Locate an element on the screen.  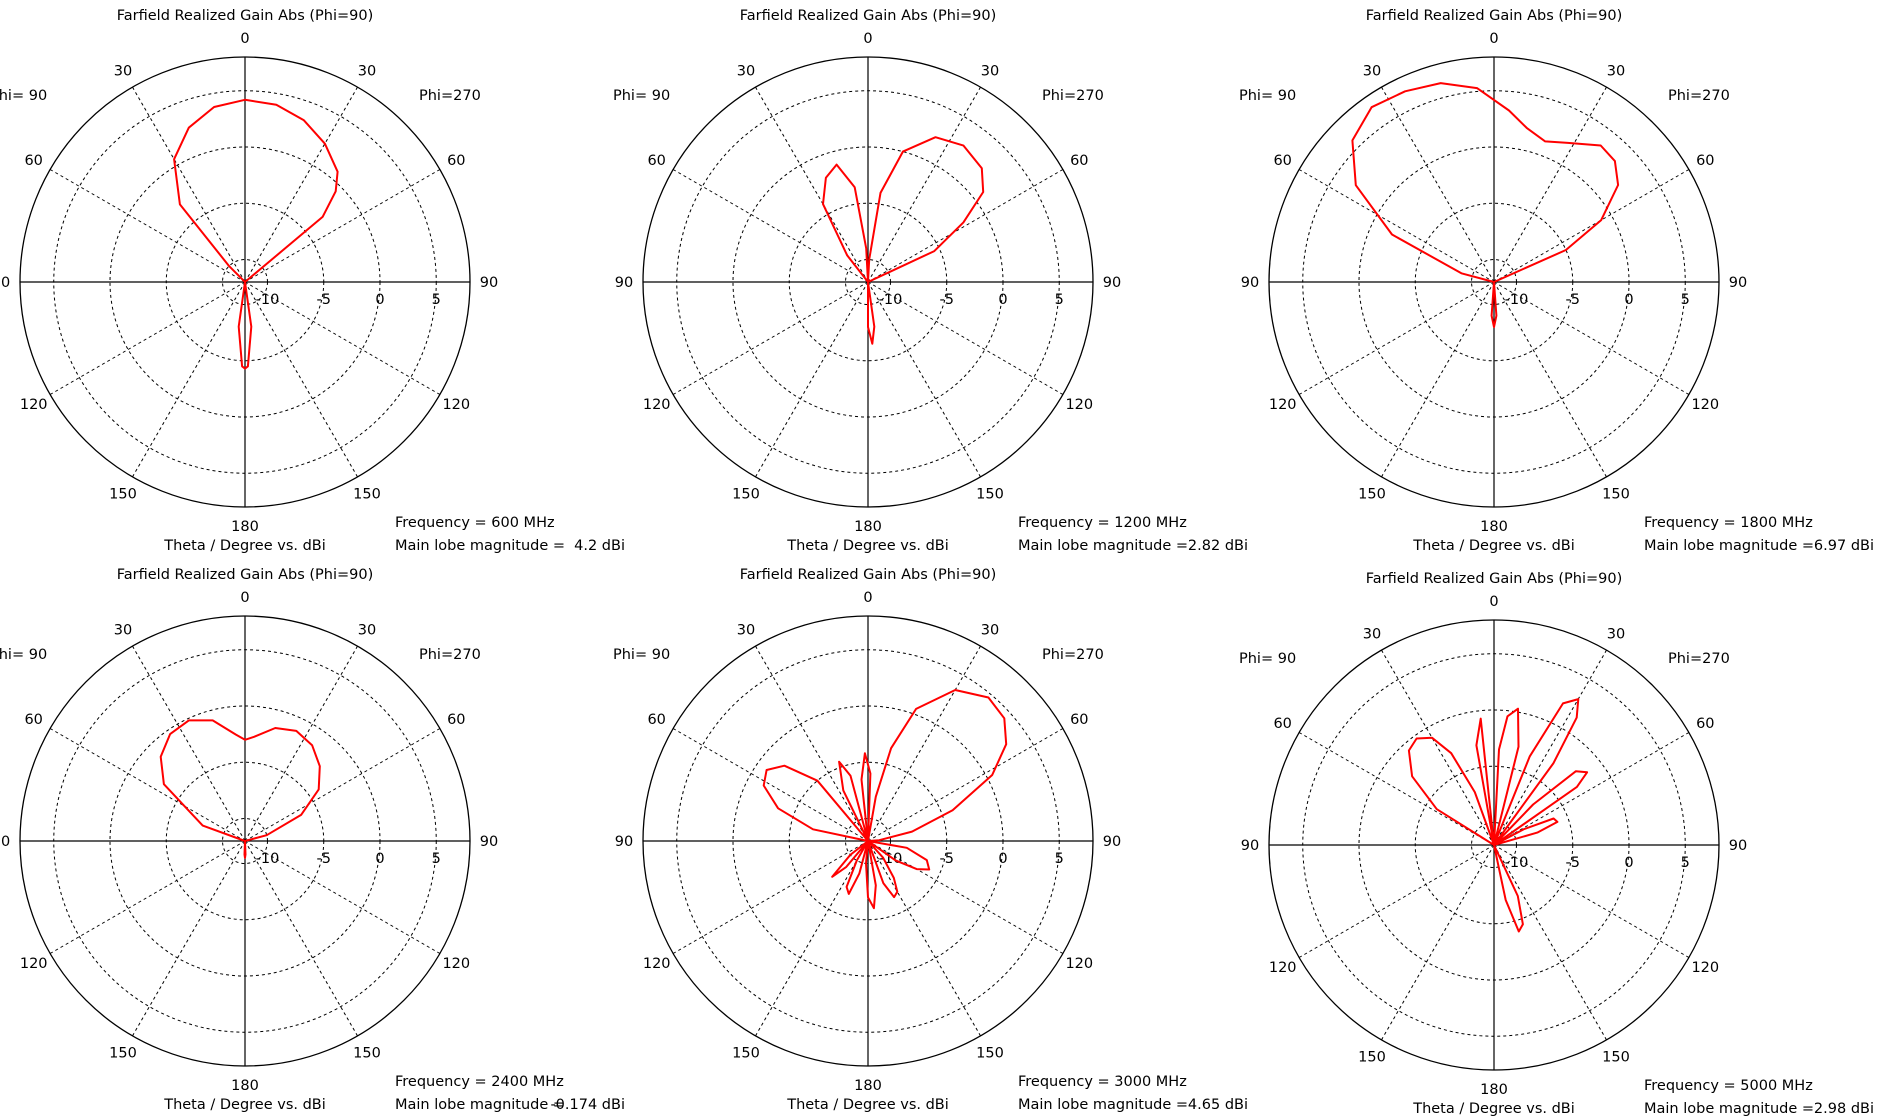
frequency-label: Frequency = 2400 MHz is located at coordinates (479, 1082).